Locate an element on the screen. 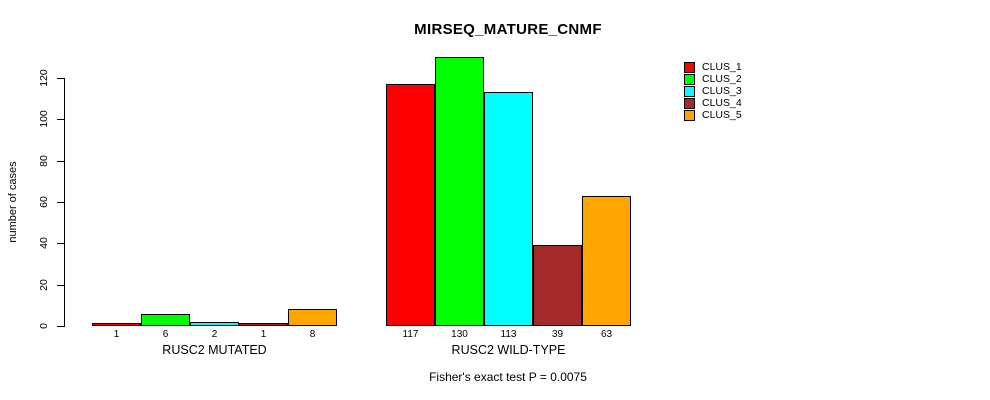  legend-item: CLUS_1 is located at coordinates (713, 67).